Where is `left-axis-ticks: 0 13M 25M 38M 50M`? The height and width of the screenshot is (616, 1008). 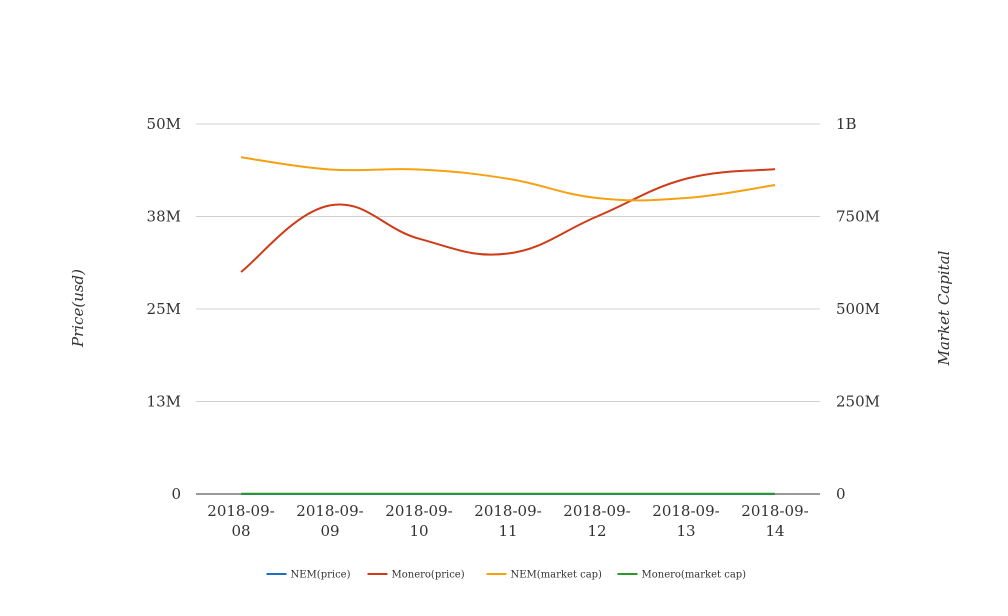 left-axis-ticks: 0 13M 25M 38M 50M is located at coordinates (164, 309).